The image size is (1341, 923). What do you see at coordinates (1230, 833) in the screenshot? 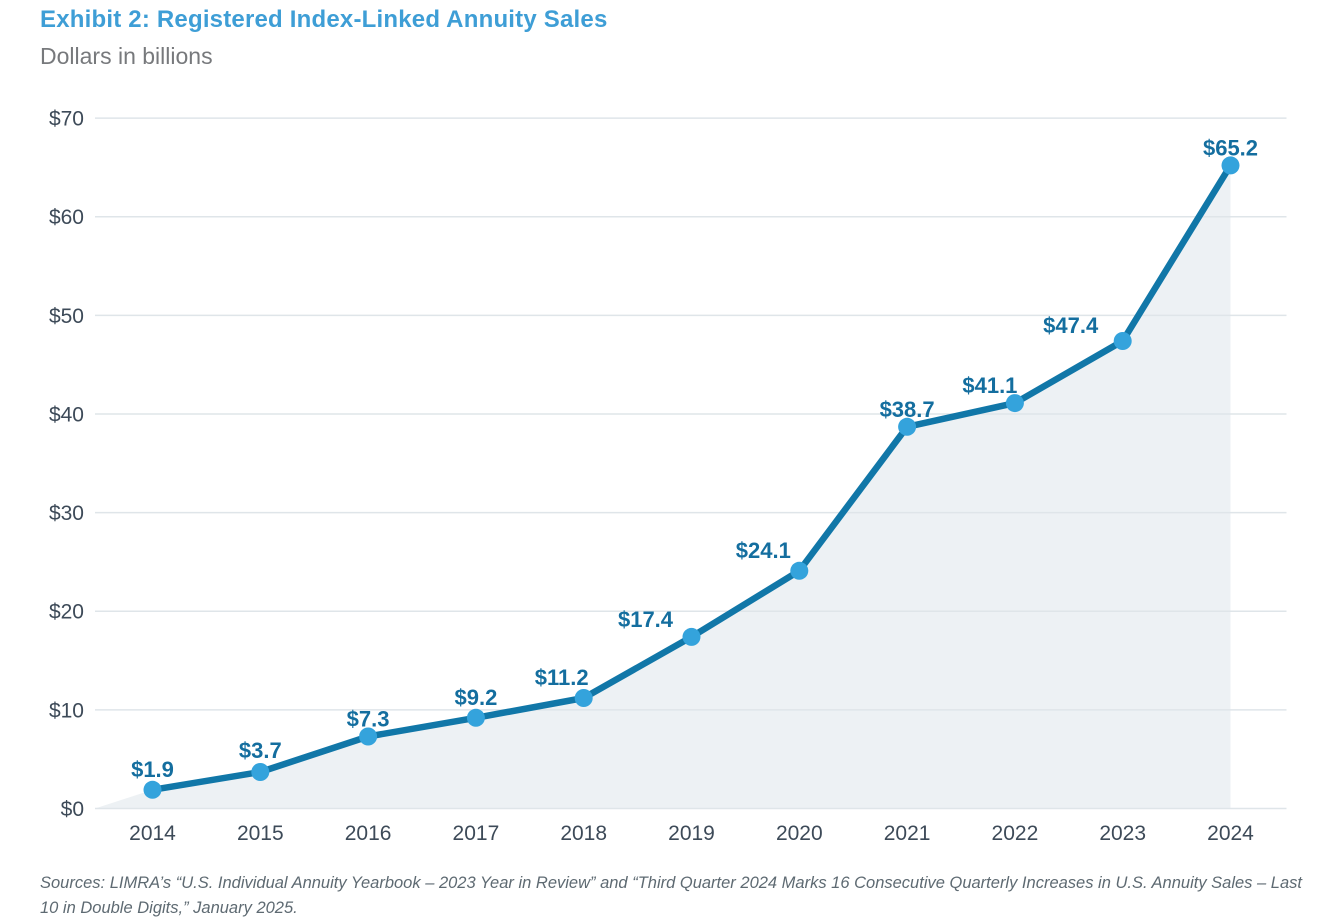
I see `x-tick-label-2024: 2024` at bounding box center [1230, 833].